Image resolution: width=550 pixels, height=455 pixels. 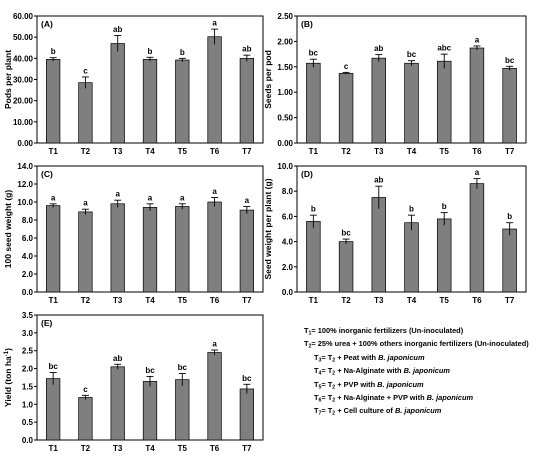 I want to click on legend-line-3: T3= T2 + Peat with B. japonicum, so click(x=369, y=358).